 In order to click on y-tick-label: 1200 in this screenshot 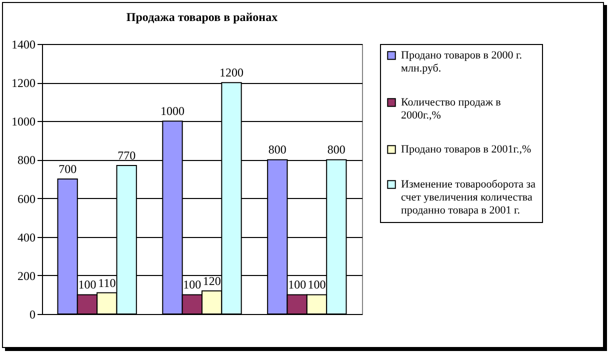, I will do `click(24, 83)`.